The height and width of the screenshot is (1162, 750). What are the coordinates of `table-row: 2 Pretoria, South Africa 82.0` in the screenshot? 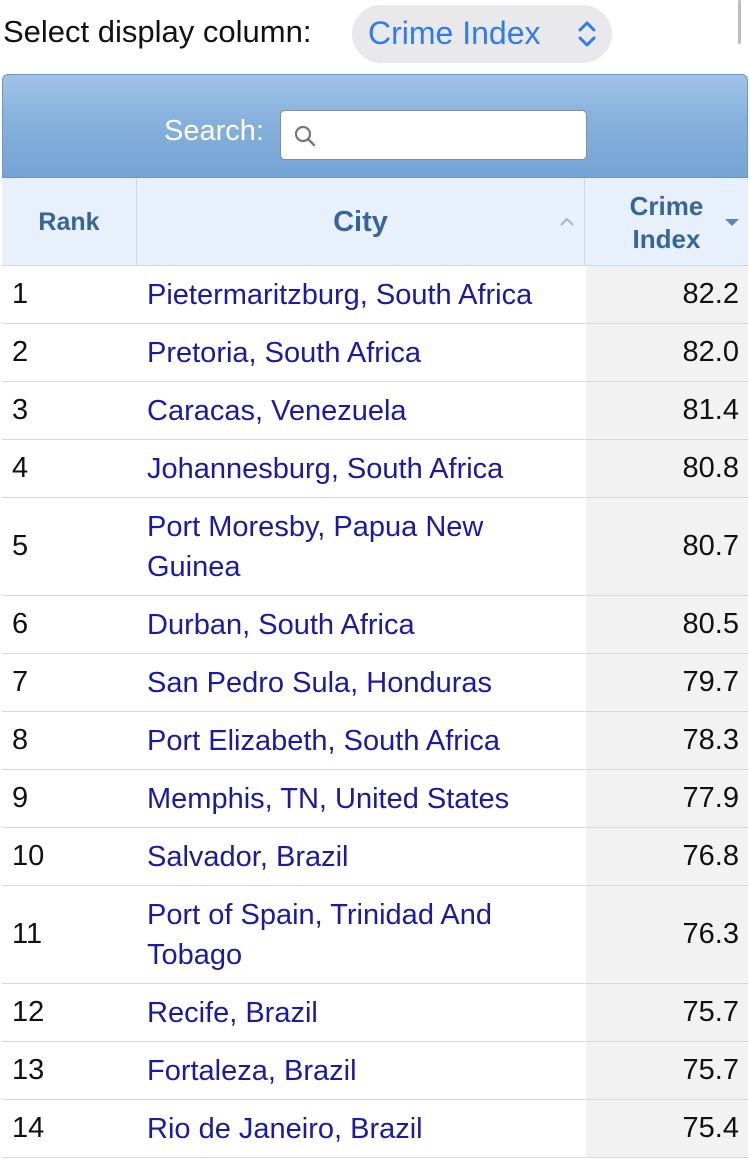 It's located at (375, 353).